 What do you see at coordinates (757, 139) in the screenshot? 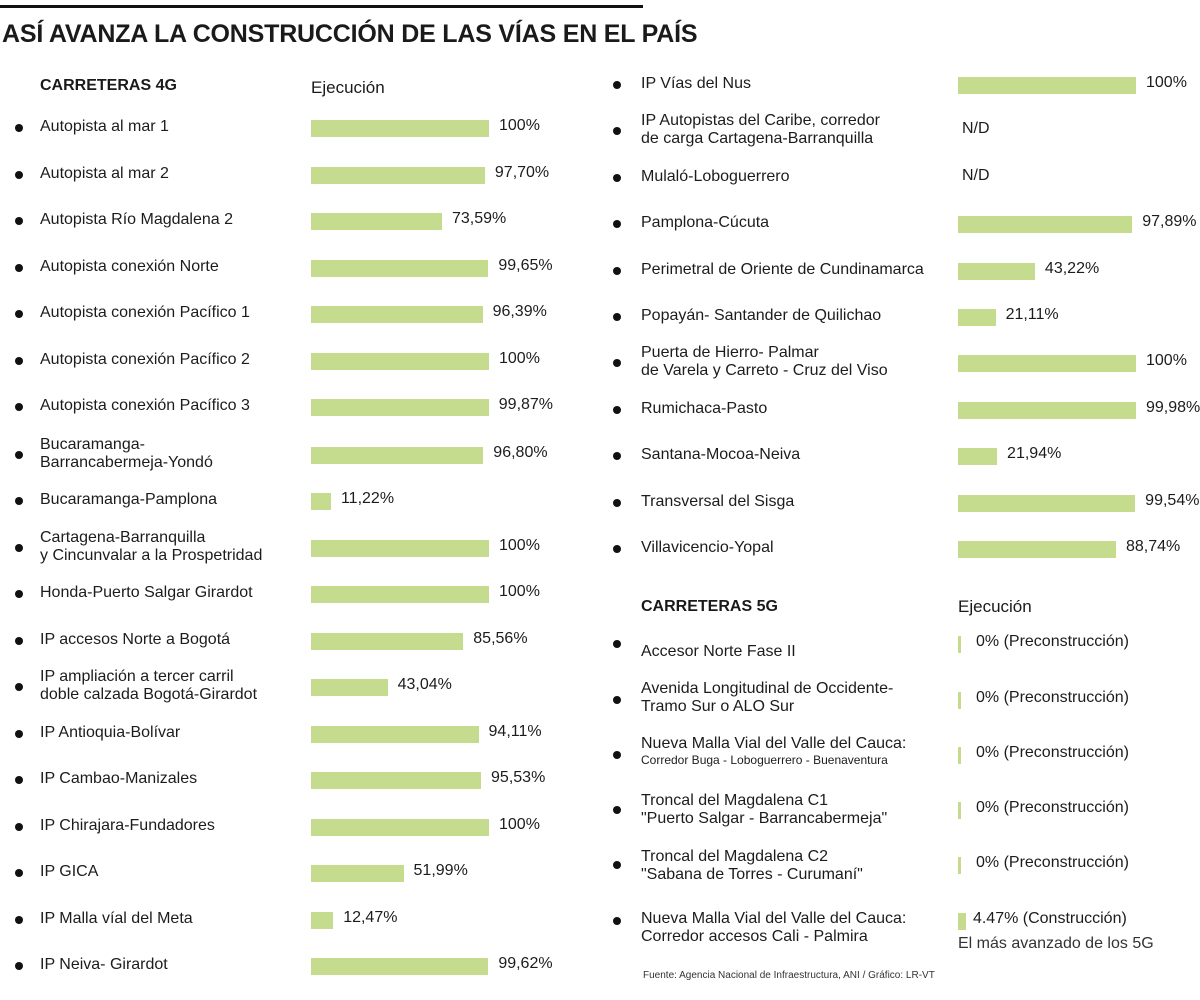
I see `c0-row-label: de carga Cartagena-Barranquilla` at bounding box center [757, 139].